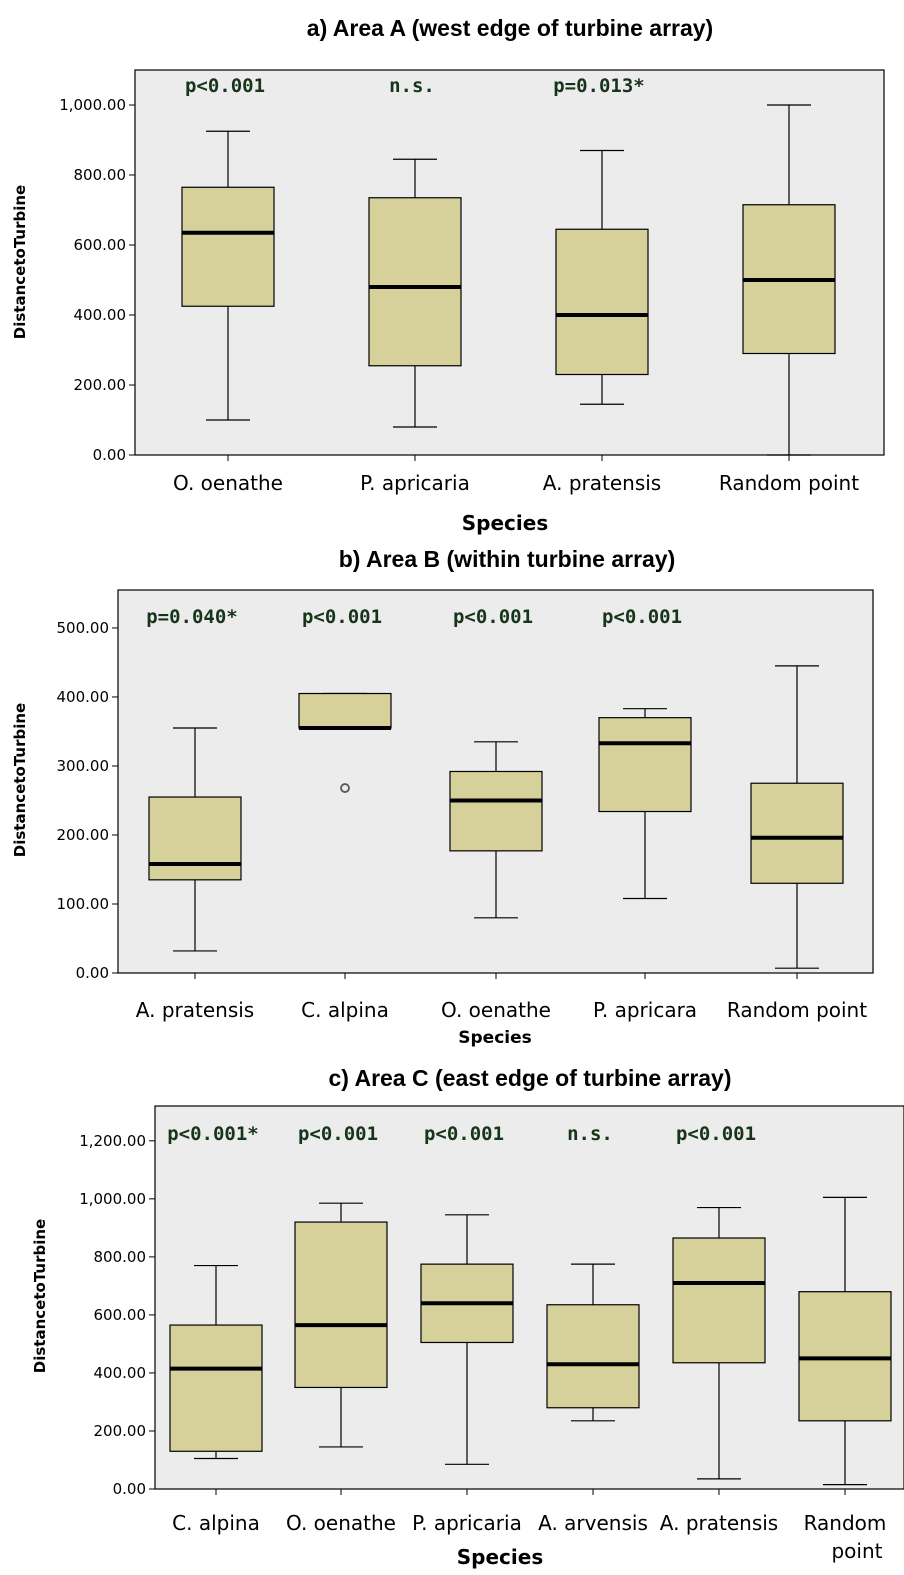 The height and width of the screenshot is (1575, 904). I want to click on panel-c-y-tick-label: 600.00, so click(120, 1315).